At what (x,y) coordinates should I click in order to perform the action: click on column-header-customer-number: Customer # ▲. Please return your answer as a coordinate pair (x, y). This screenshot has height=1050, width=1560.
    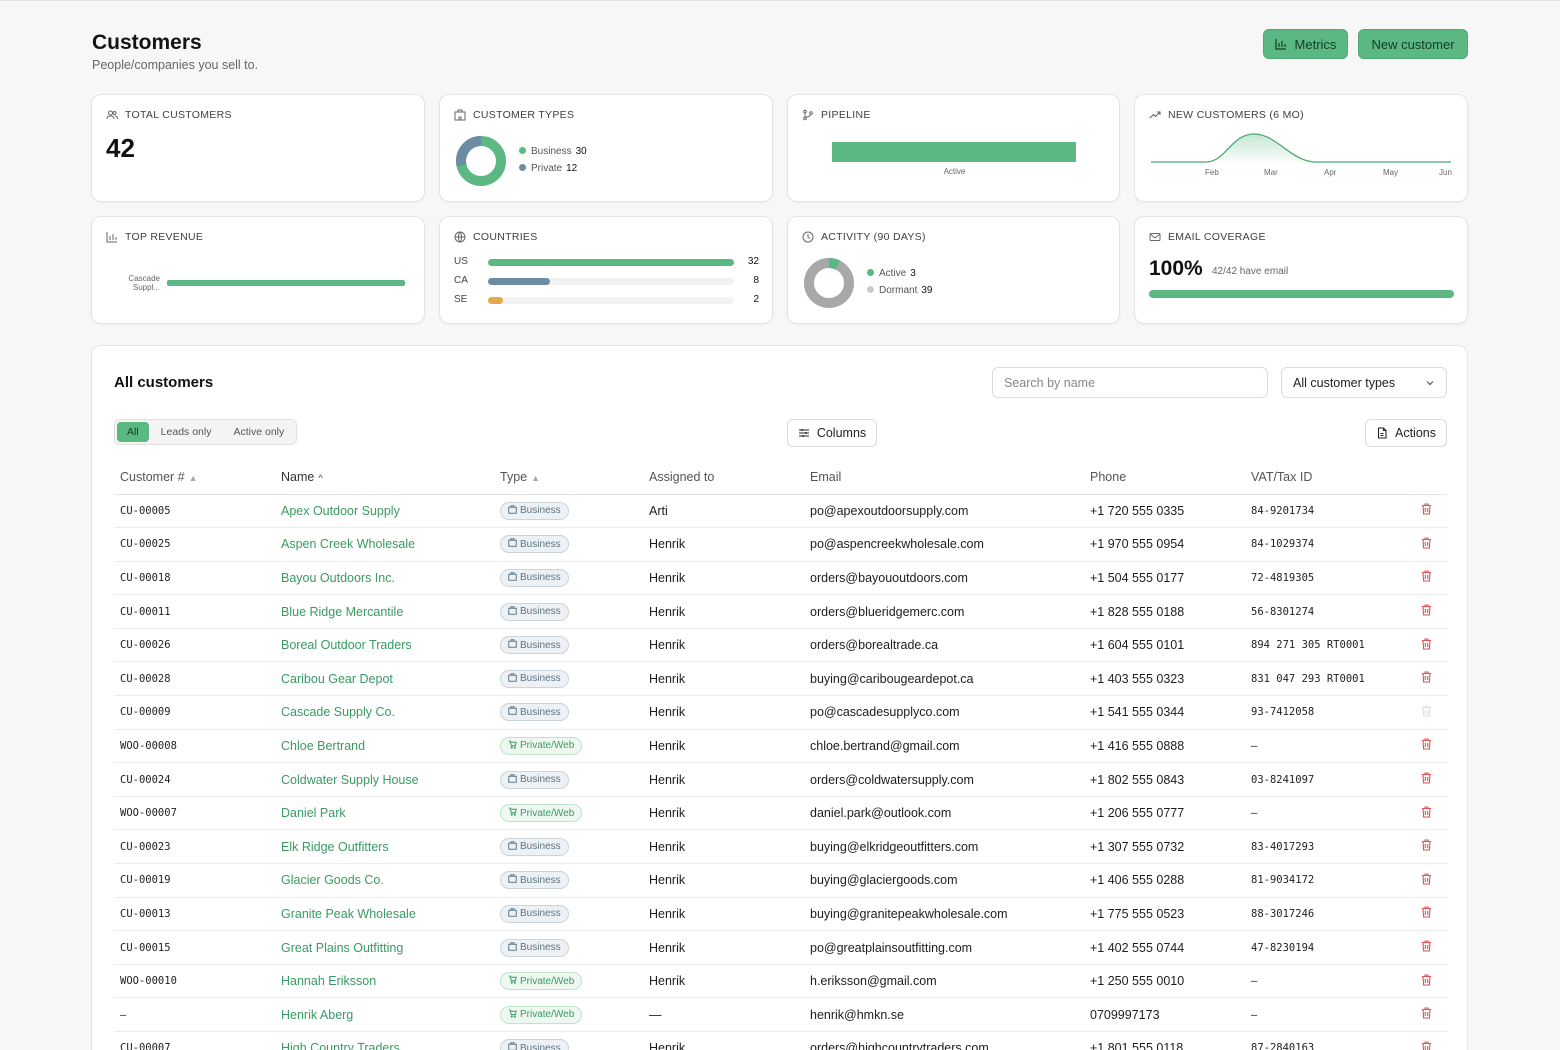
    Looking at the image, I should click on (194, 477).